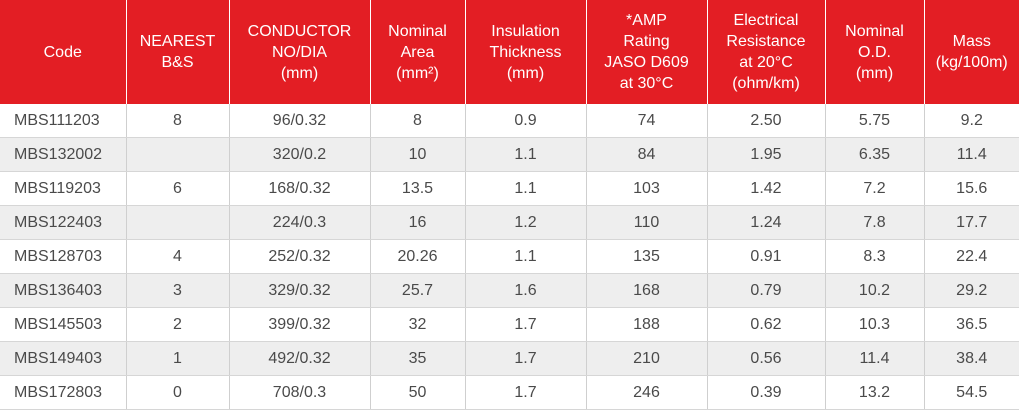 The height and width of the screenshot is (419, 1020). What do you see at coordinates (875, 392) in the screenshot?
I see `cell-nominal-od: 13.2` at bounding box center [875, 392].